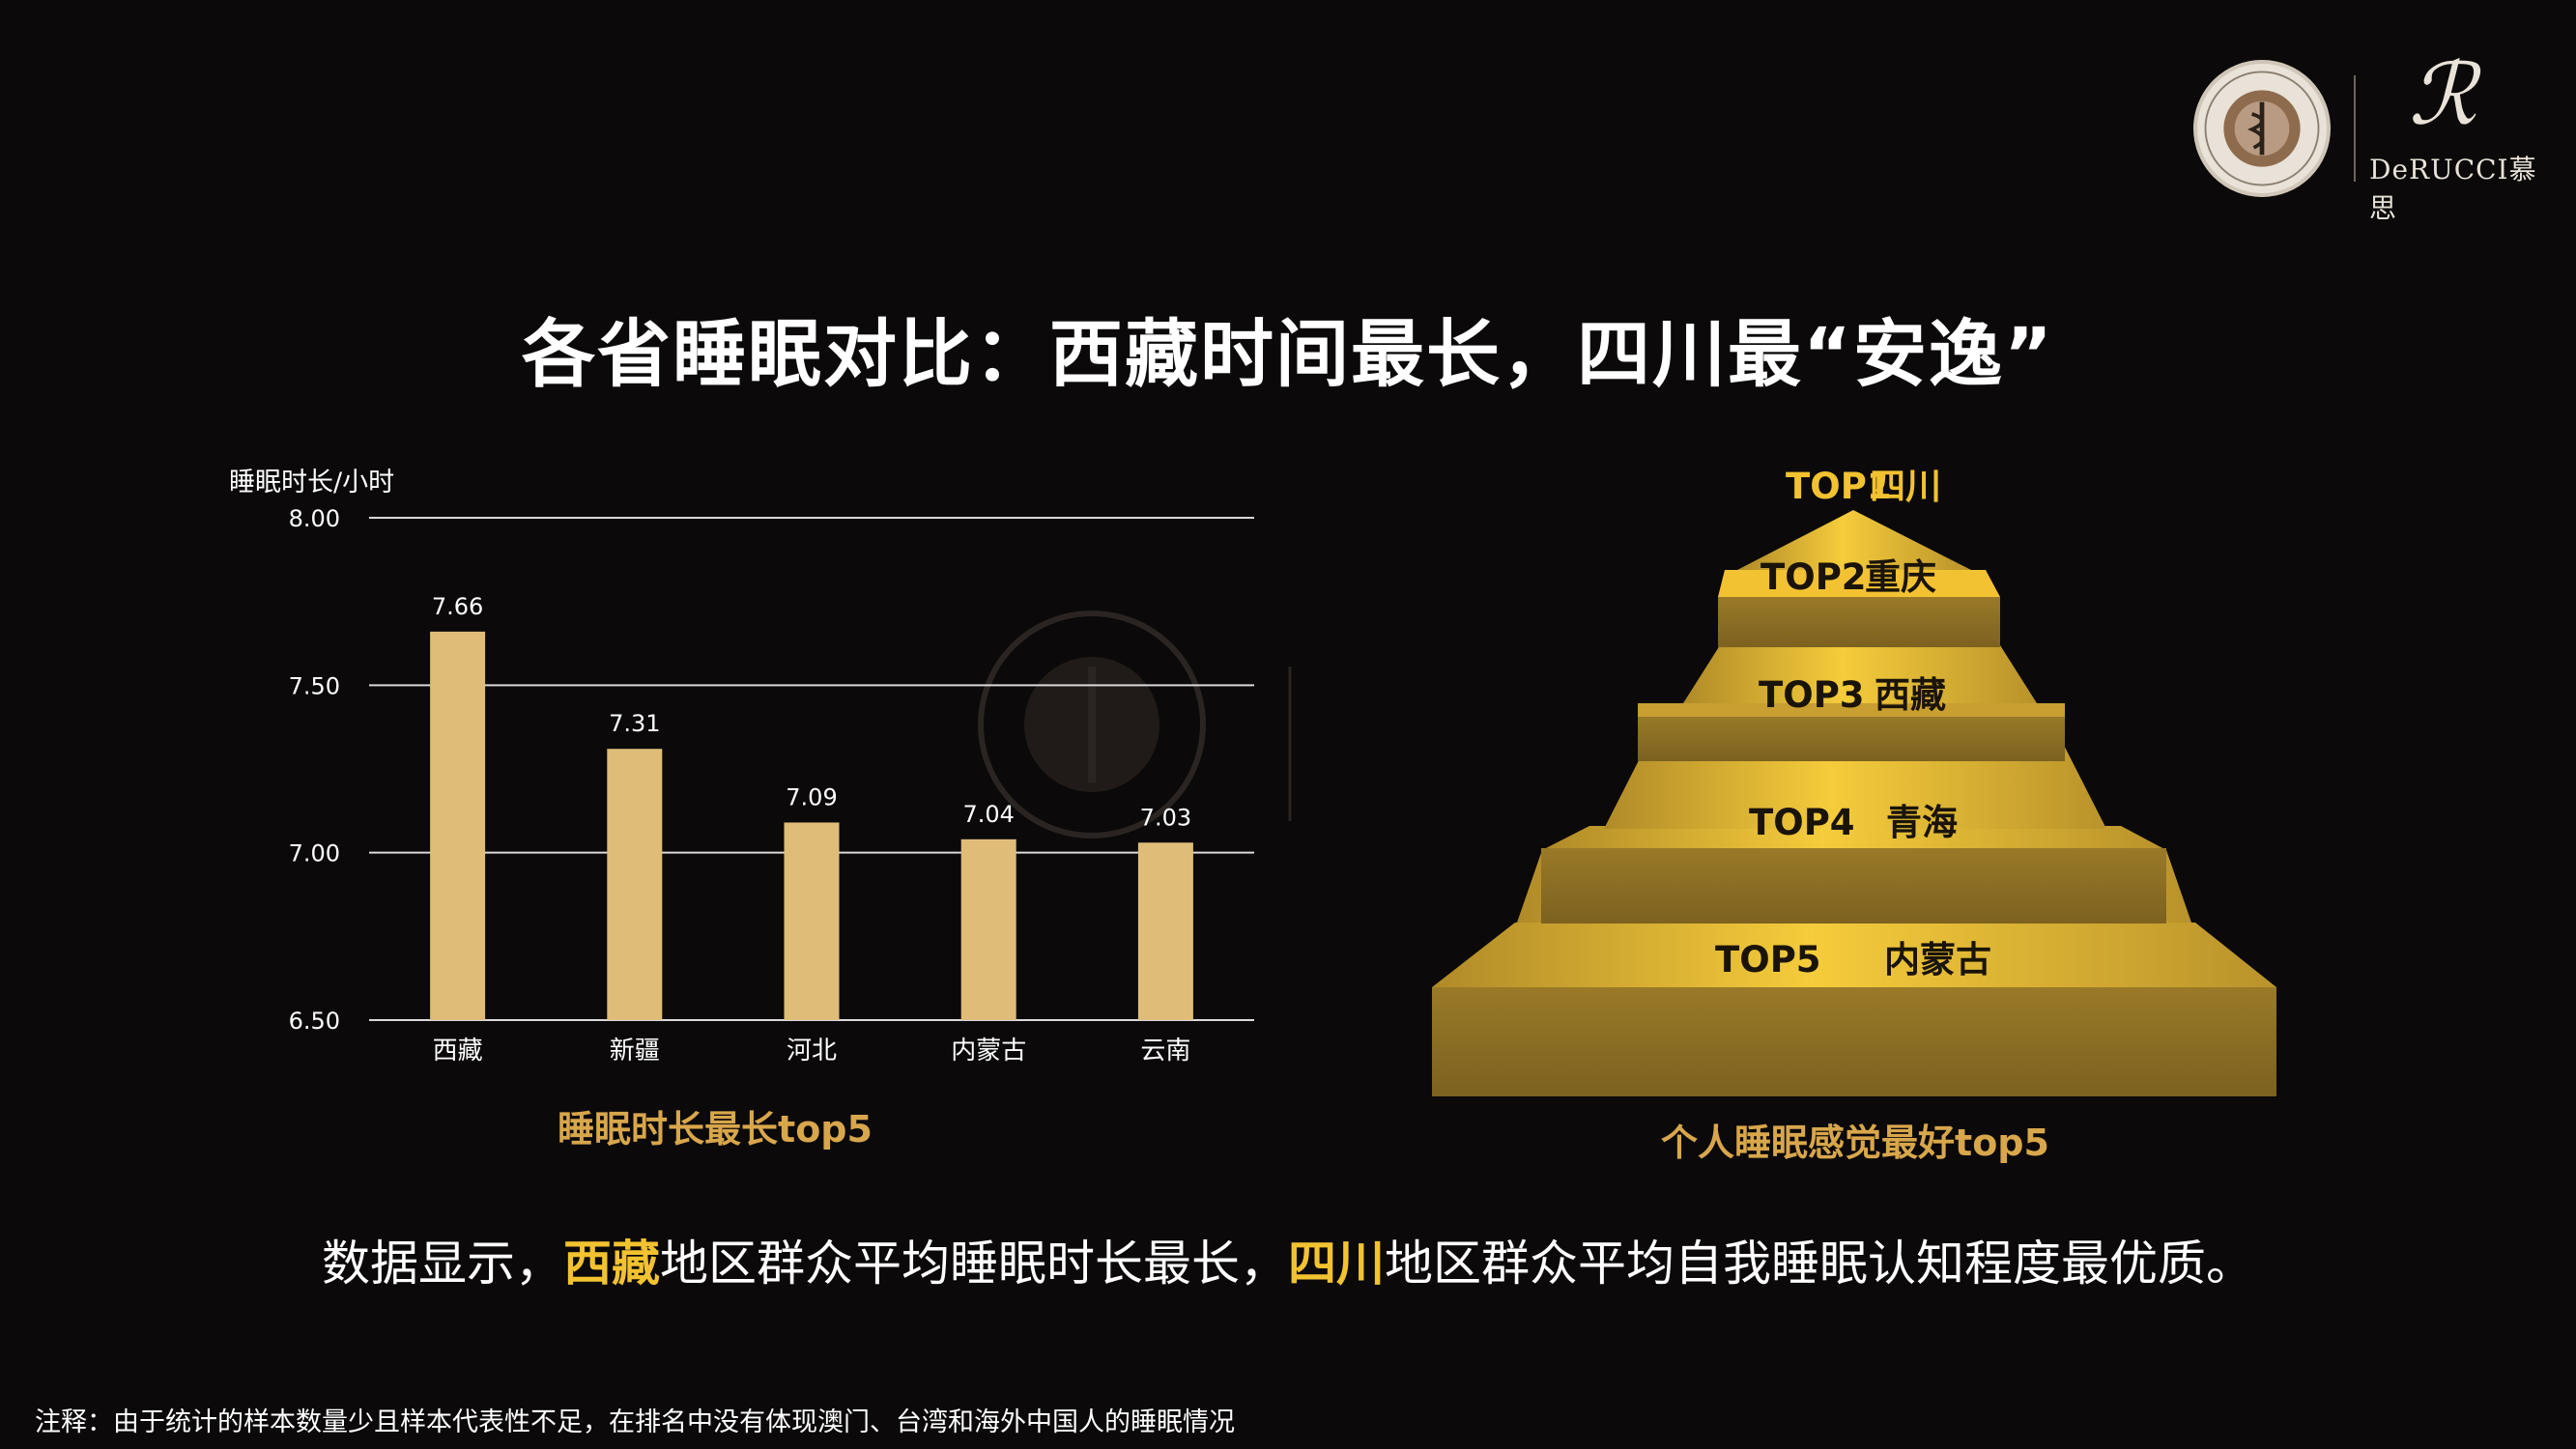  Describe the element at coordinates (2262, 128) in the screenshot. I see `research-society-seal-logo` at that location.